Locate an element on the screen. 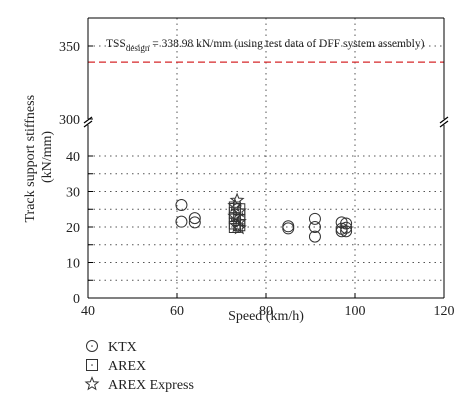  legend-marker-arex is located at coordinates (92, 365).